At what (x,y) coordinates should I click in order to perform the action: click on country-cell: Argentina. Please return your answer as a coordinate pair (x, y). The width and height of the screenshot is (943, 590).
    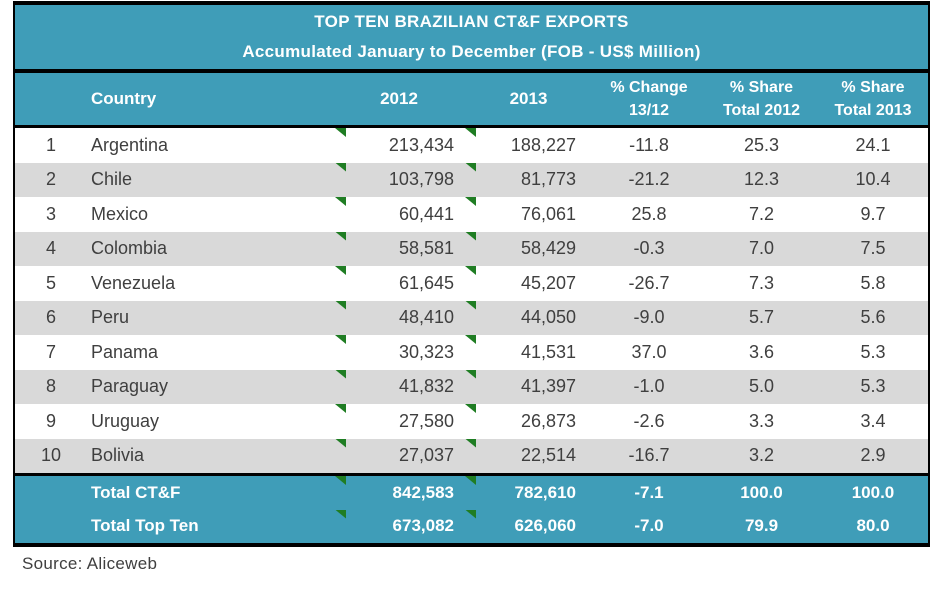
    Looking at the image, I should click on (130, 144).